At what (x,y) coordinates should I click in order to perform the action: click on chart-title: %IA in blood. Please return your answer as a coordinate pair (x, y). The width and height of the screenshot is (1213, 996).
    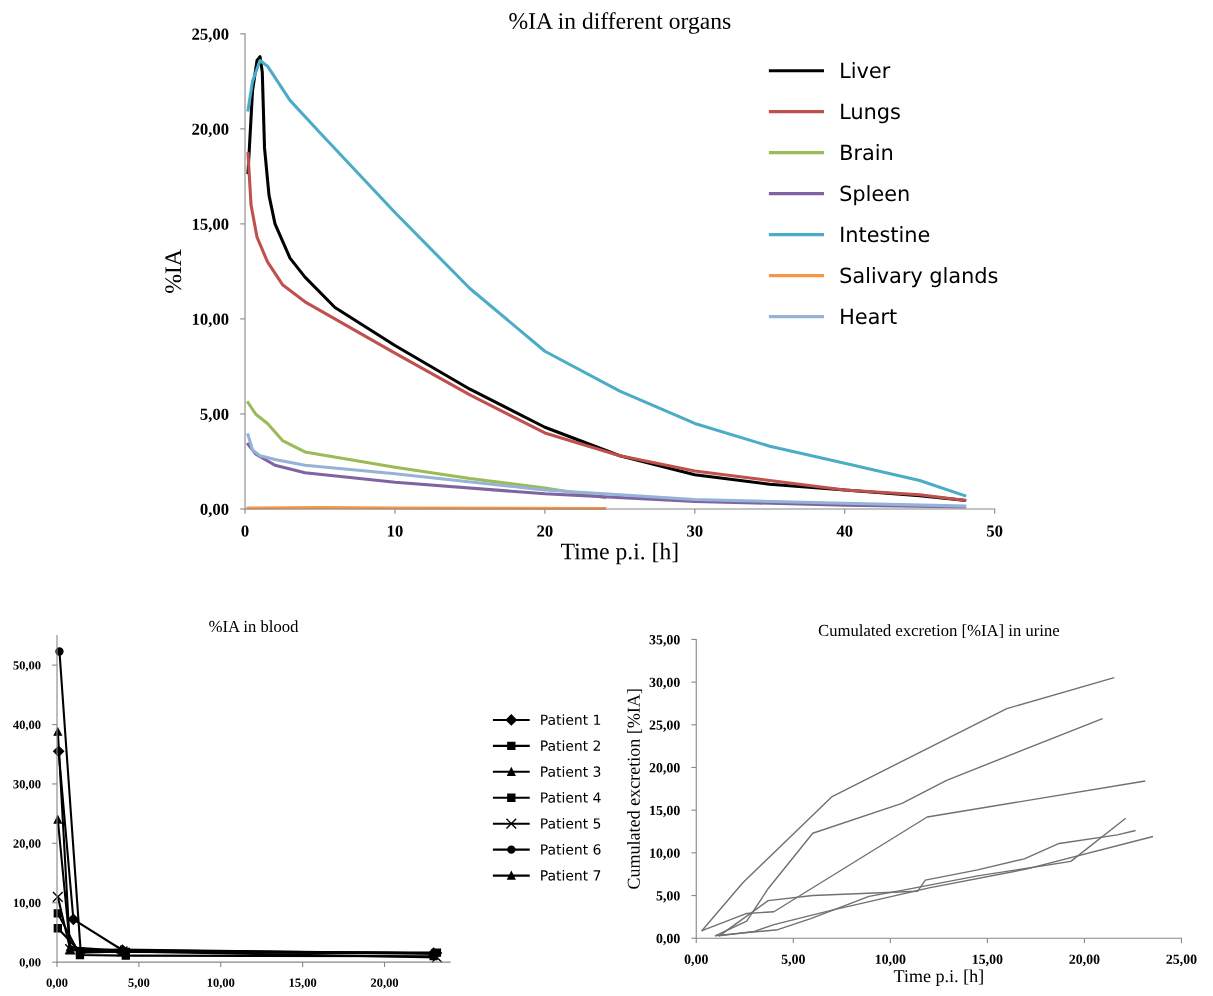
    Looking at the image, I should click on (254, 626).